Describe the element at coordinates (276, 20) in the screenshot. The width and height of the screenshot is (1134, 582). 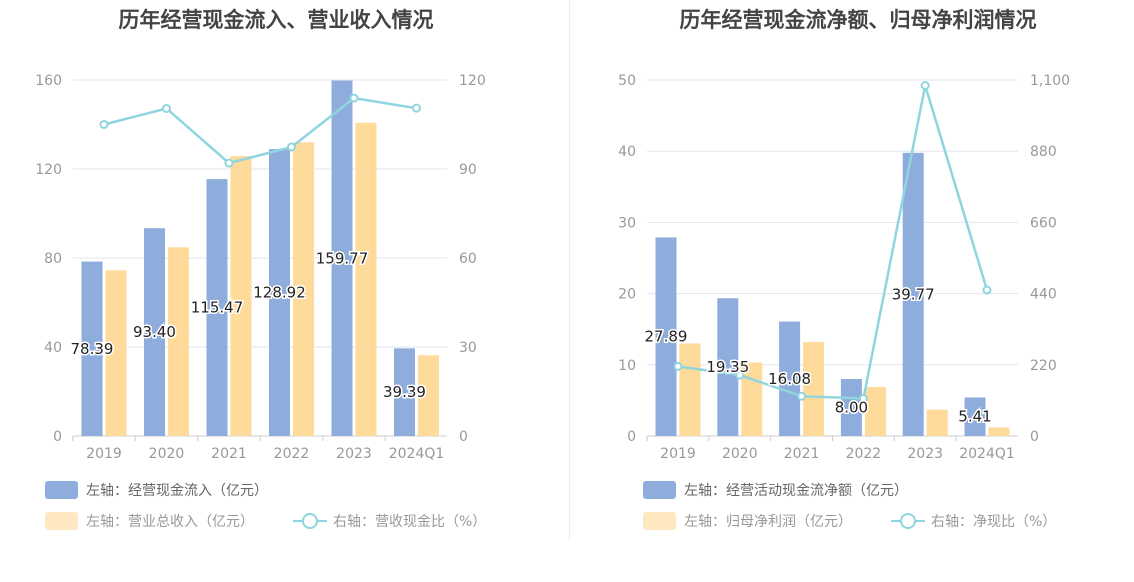
I see `chart1-title: 历年经营现金流入、营业收入情况` at that location.